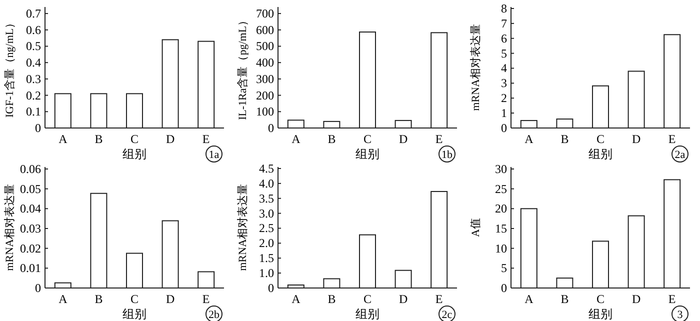  What do you see at coordinates (30, 268) in the screenshot?
I see `y-tick-label: 0.01` at bounding box center [30, 268].